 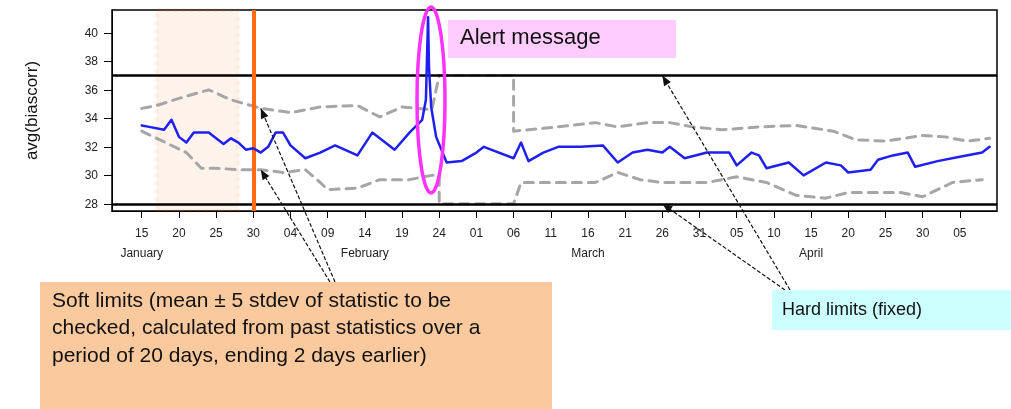 I want to click on y-tick-label: 32, so click(x=91, y=146).